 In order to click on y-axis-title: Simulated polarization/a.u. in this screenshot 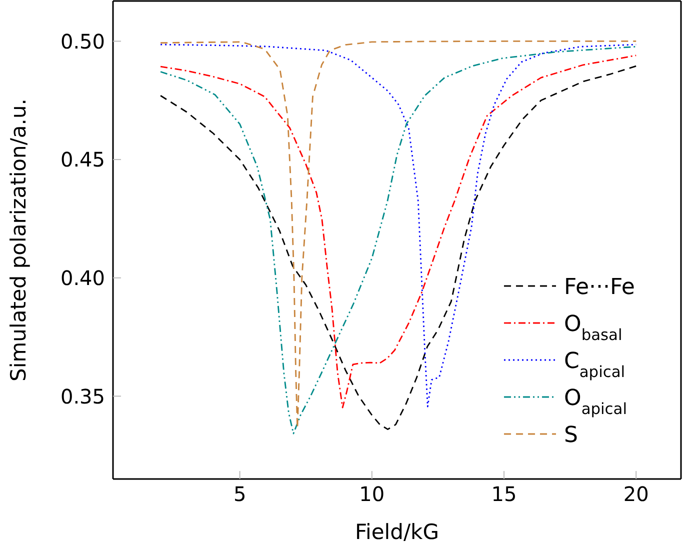, I will do `click(18, 240)`.